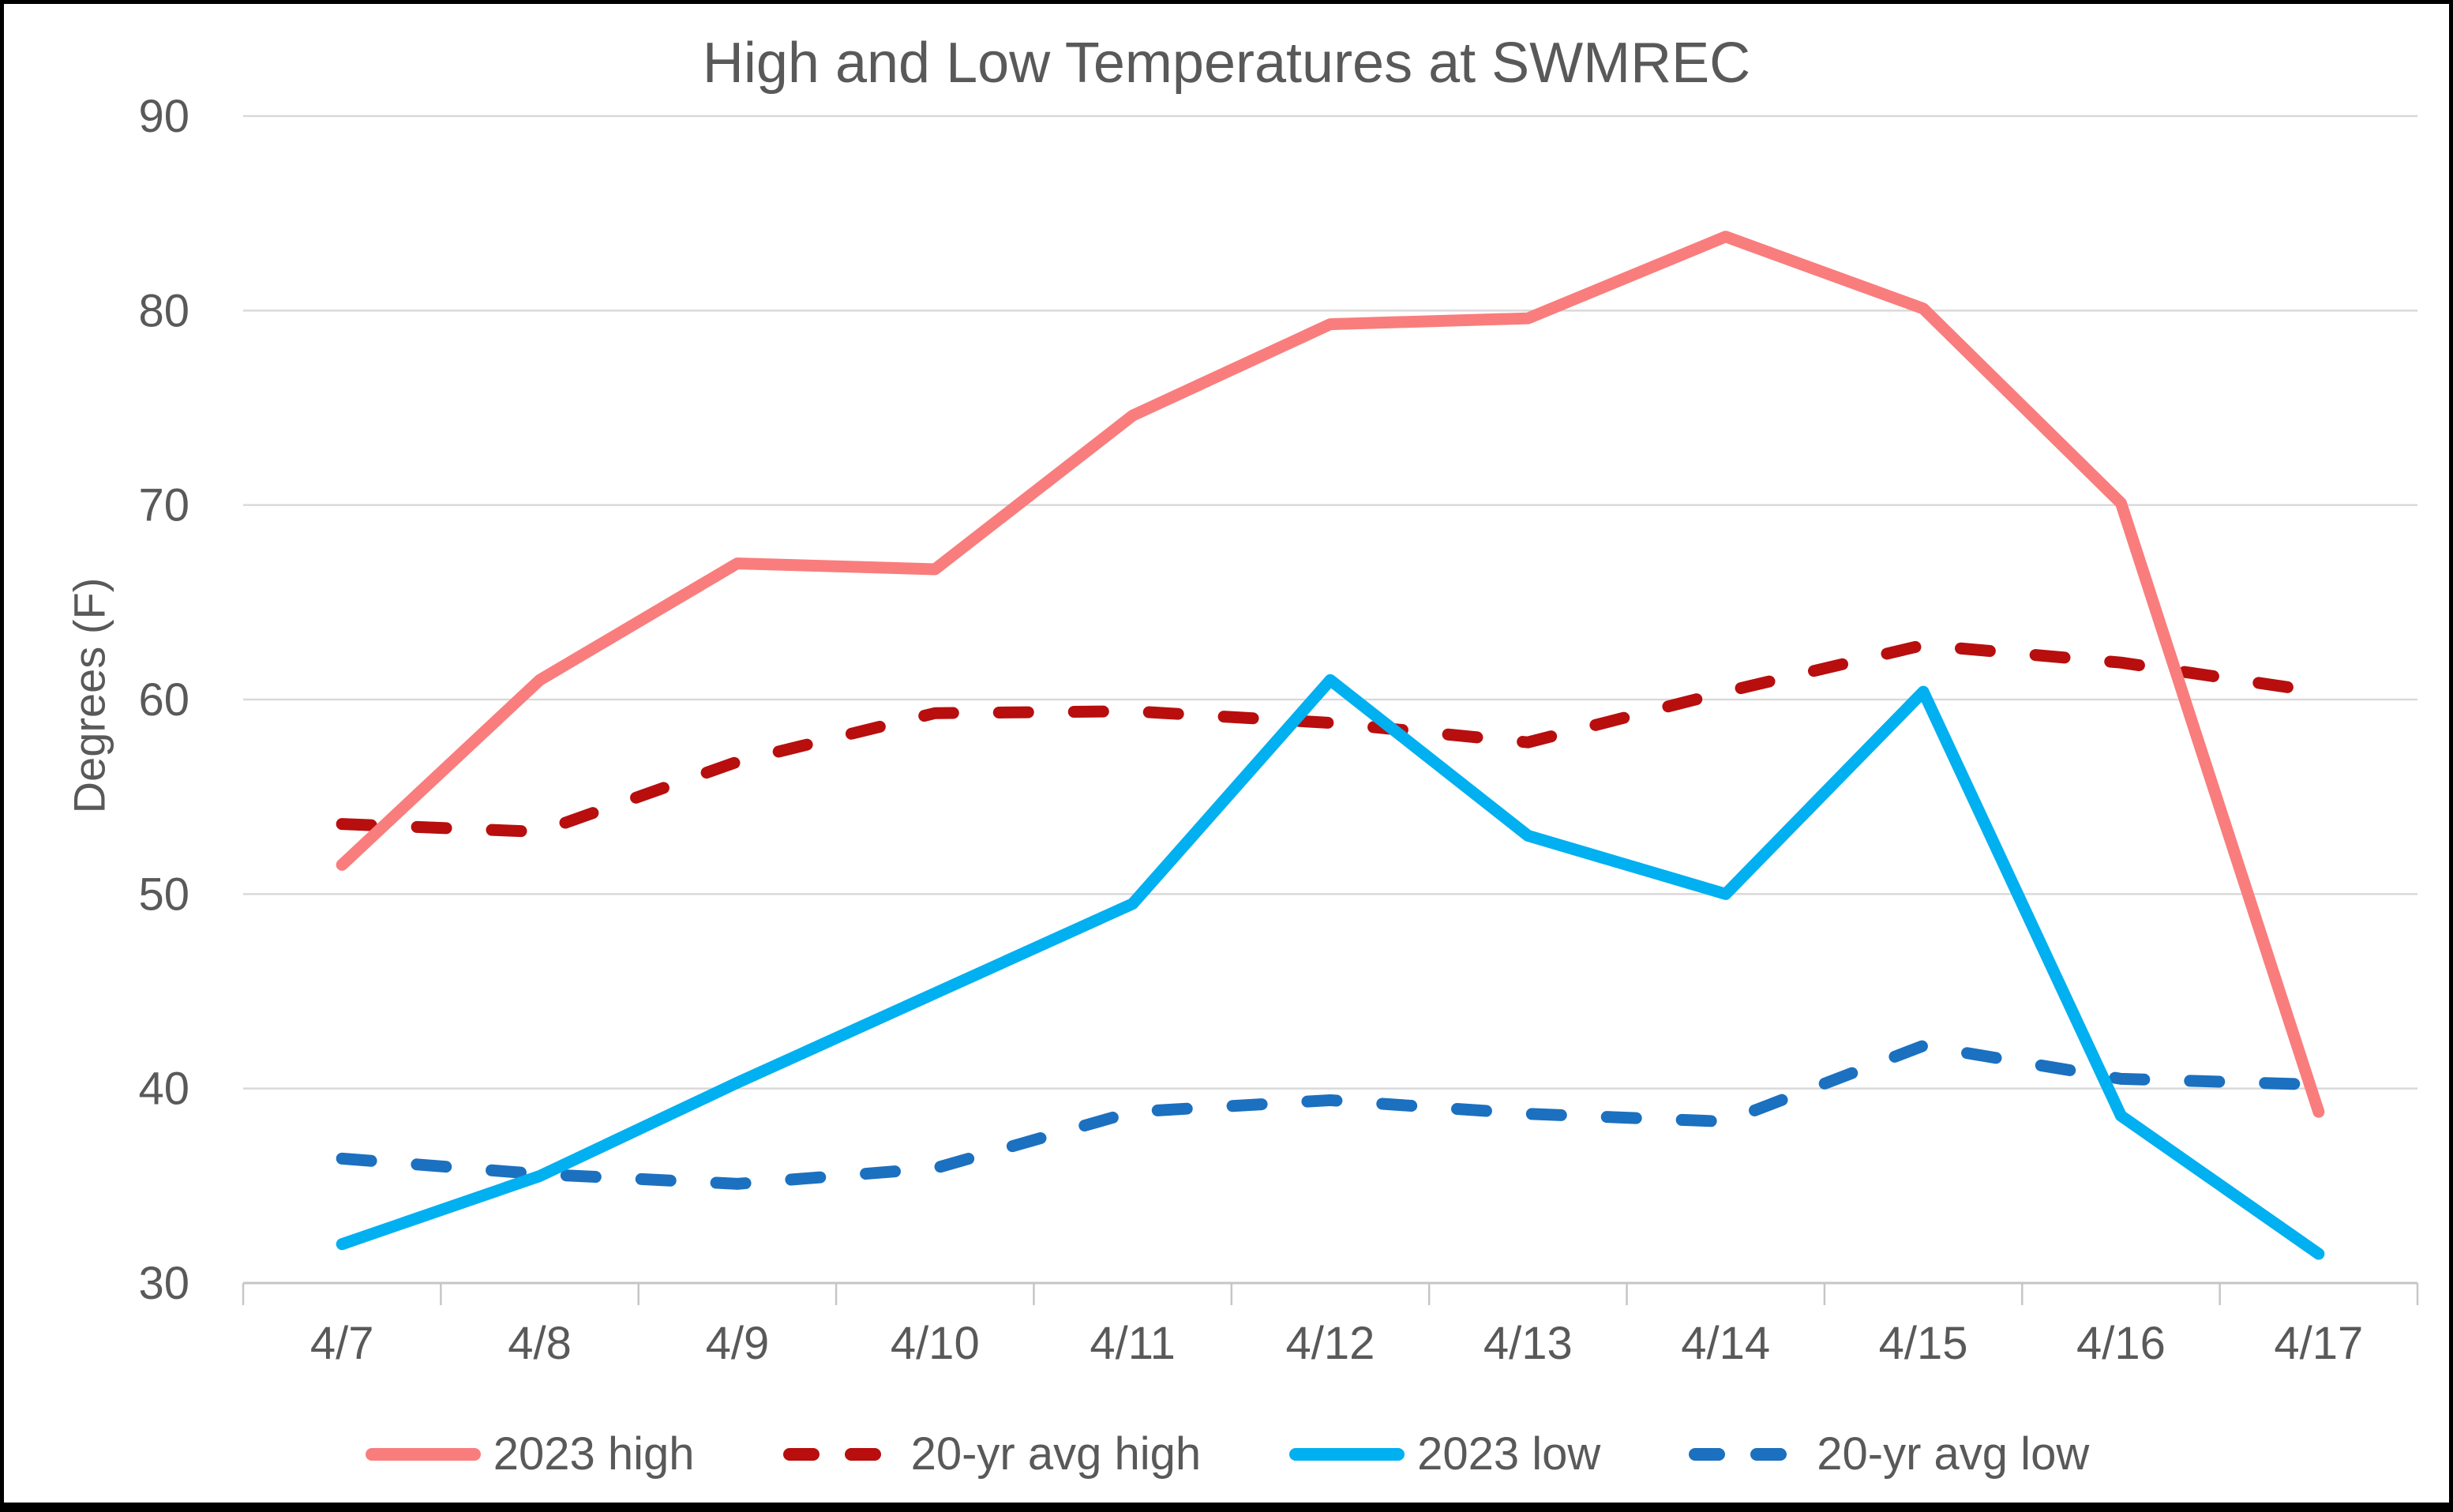 The image size is (2453, 1512). I want to click on legend-item-2023-low: 2023 low, so click(1444, 1454).